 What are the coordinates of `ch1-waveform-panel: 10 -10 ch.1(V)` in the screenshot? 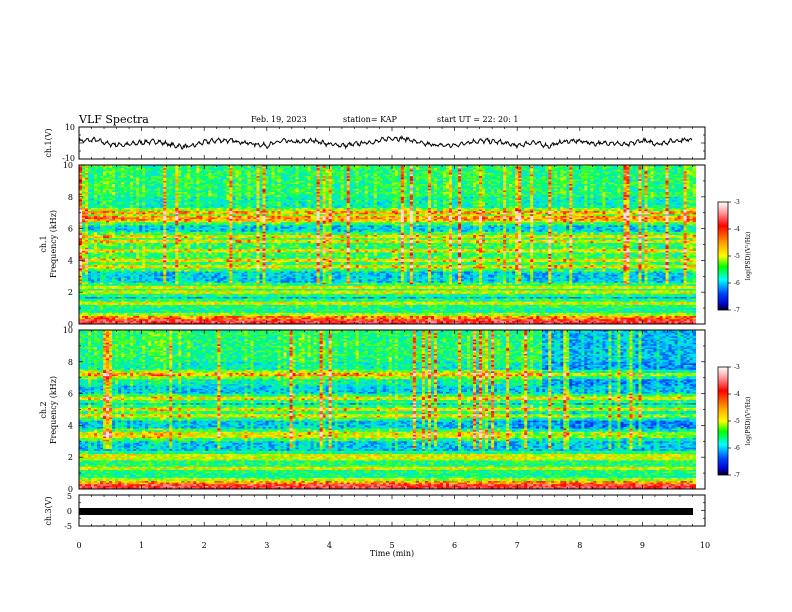 It's located at (374, 143).